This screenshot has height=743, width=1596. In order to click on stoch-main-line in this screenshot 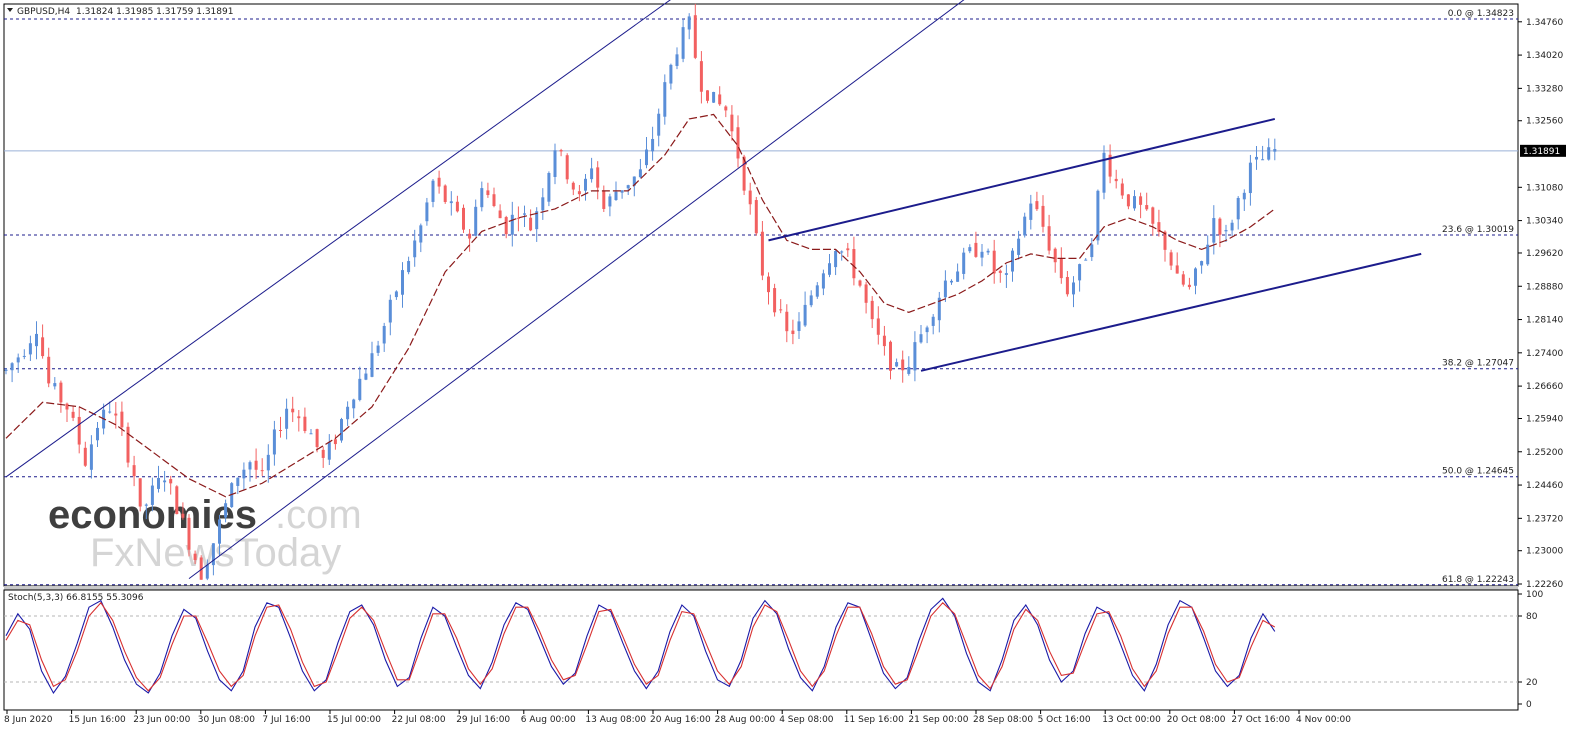, I will do `click(640, 646)`.